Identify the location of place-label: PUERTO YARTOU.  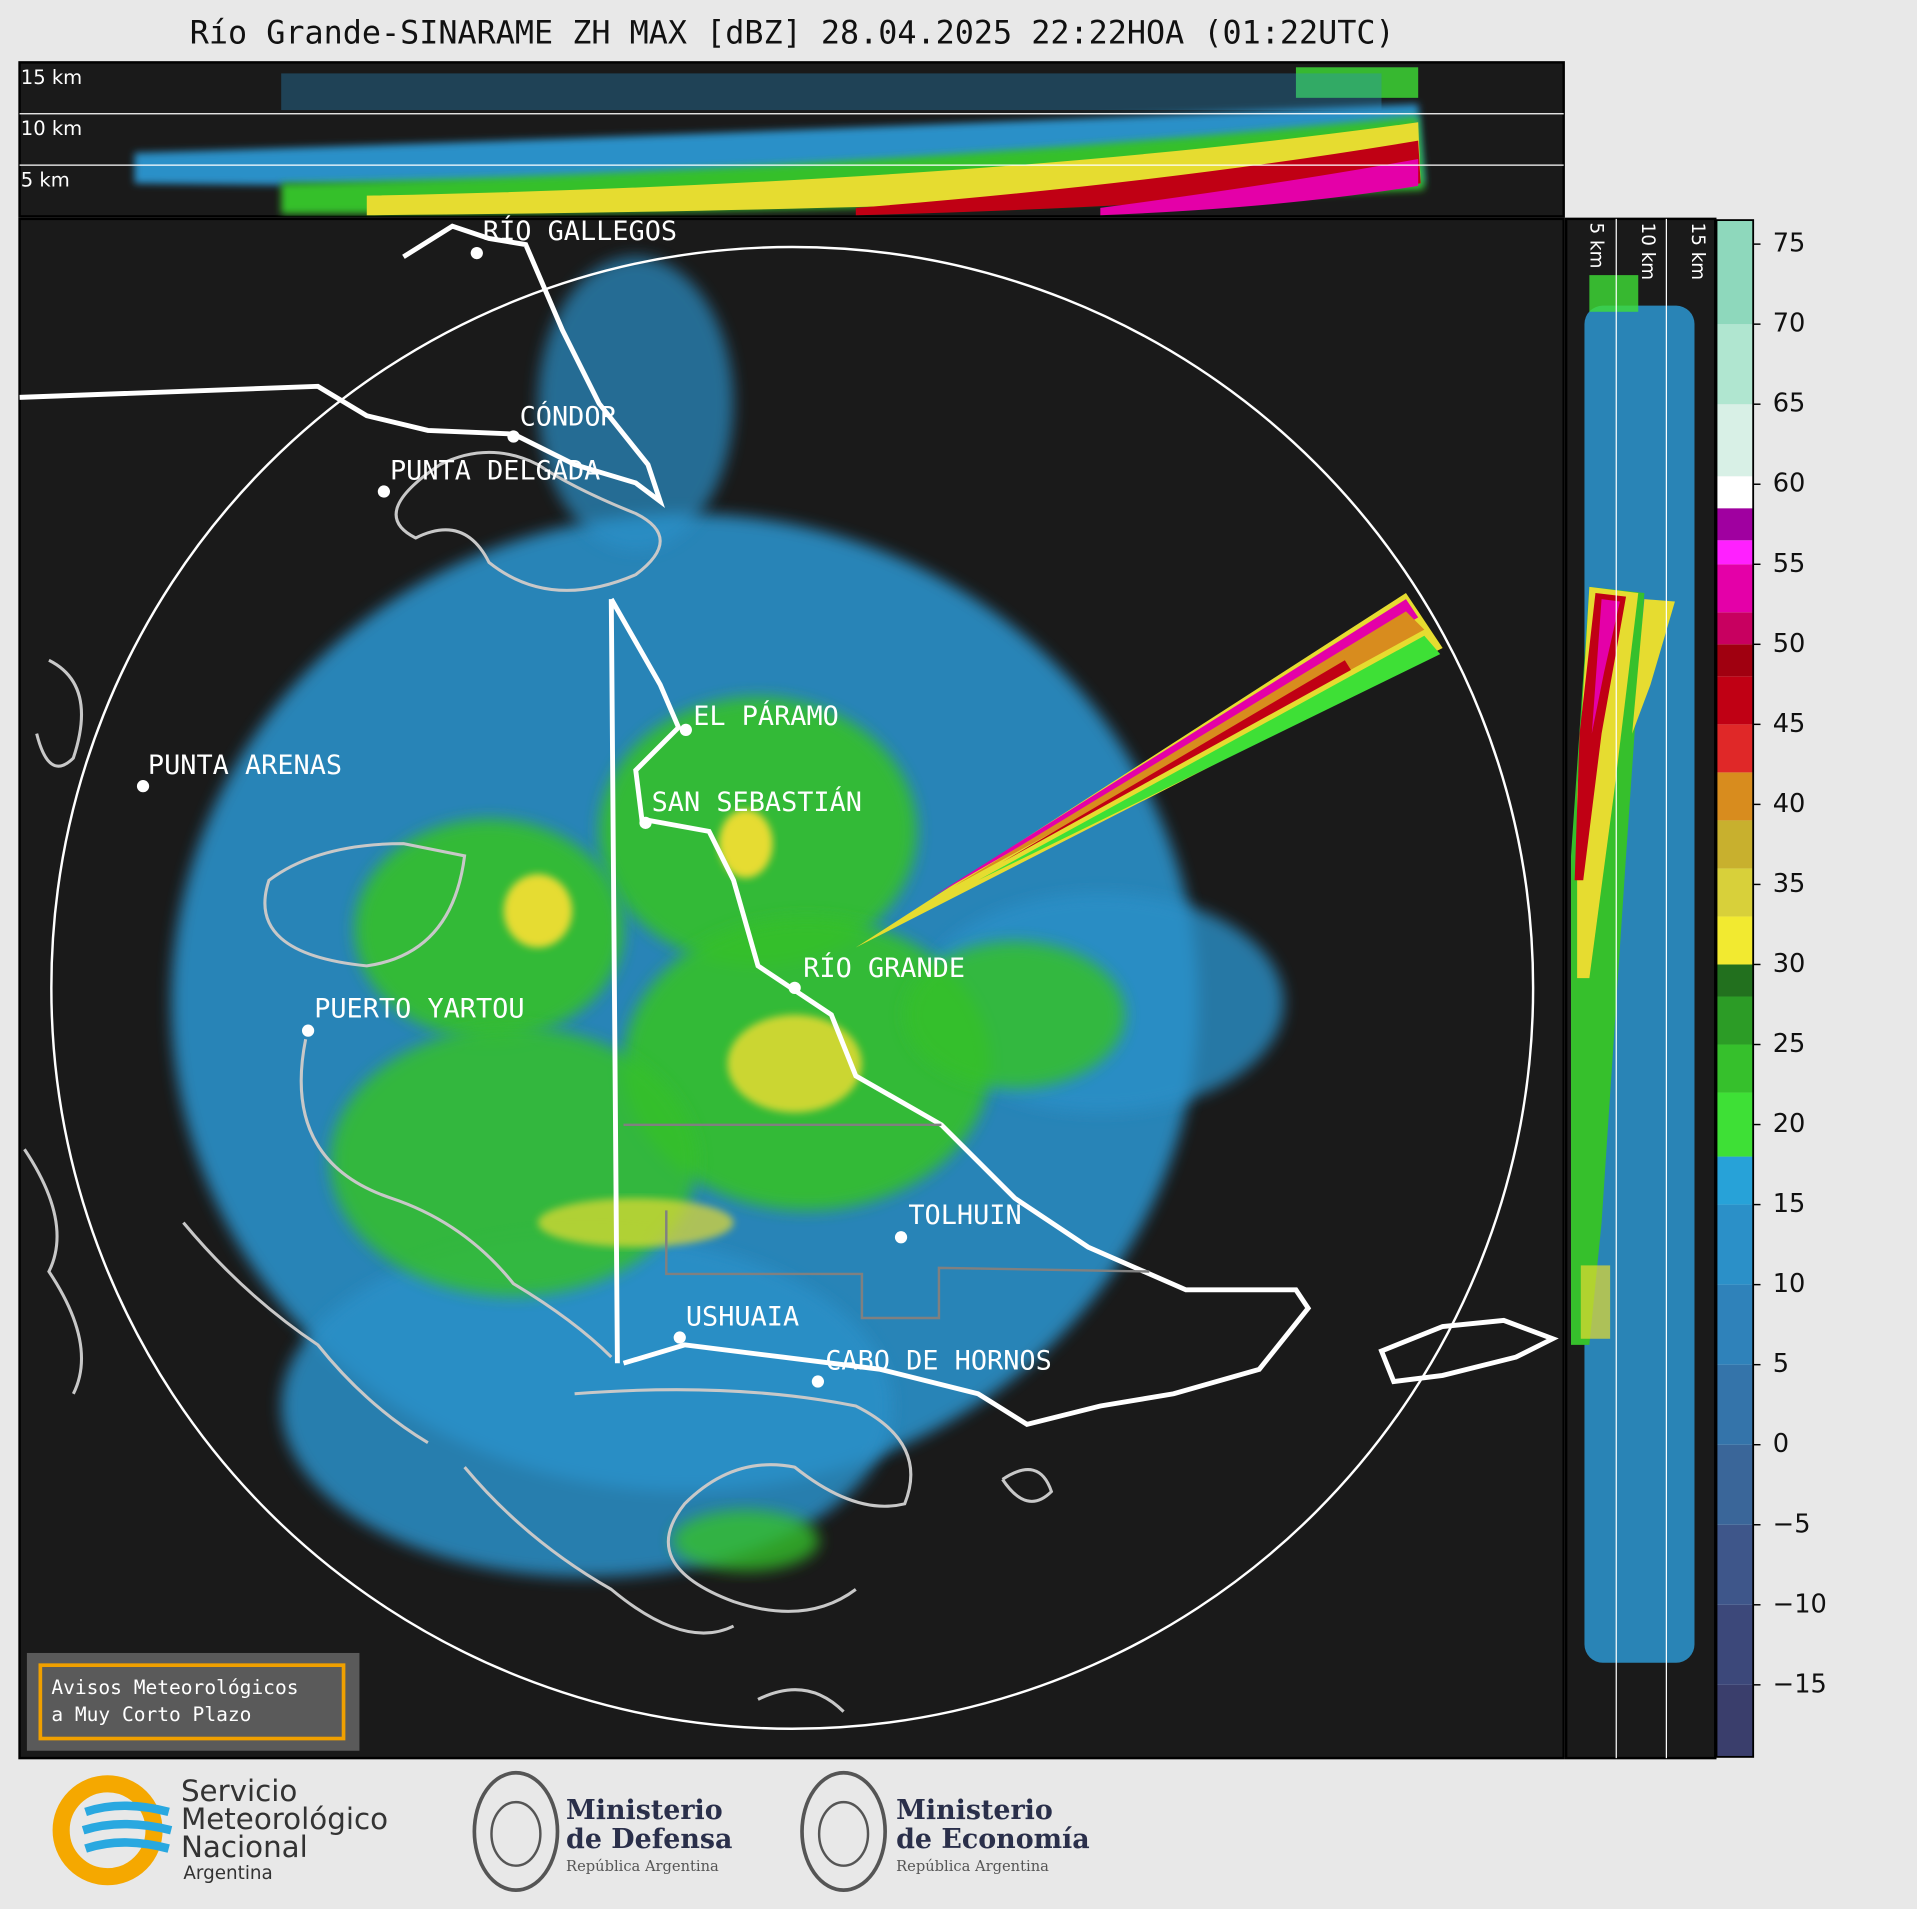
(419, 1008).